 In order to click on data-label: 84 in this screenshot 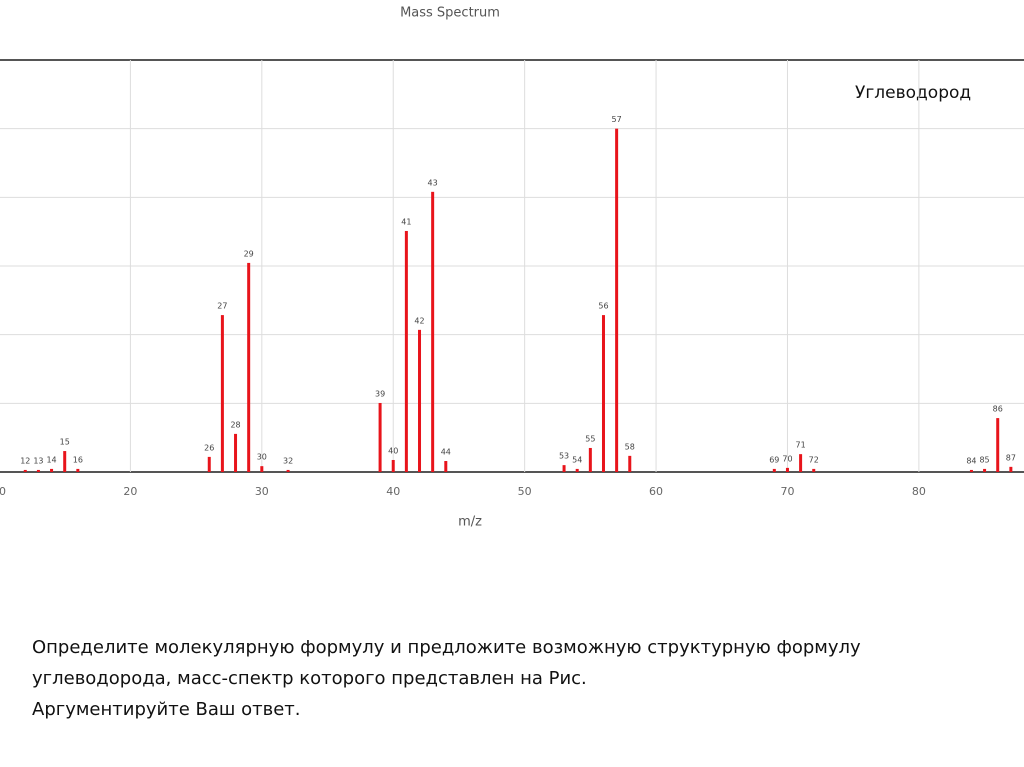, I will do `click(971, 460)`.